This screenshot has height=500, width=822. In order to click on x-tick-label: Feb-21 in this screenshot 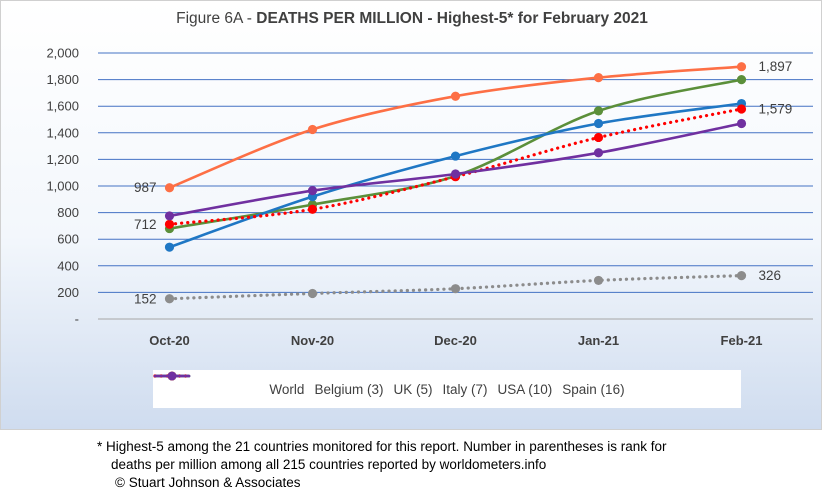, I will do `click(742, 340)`.